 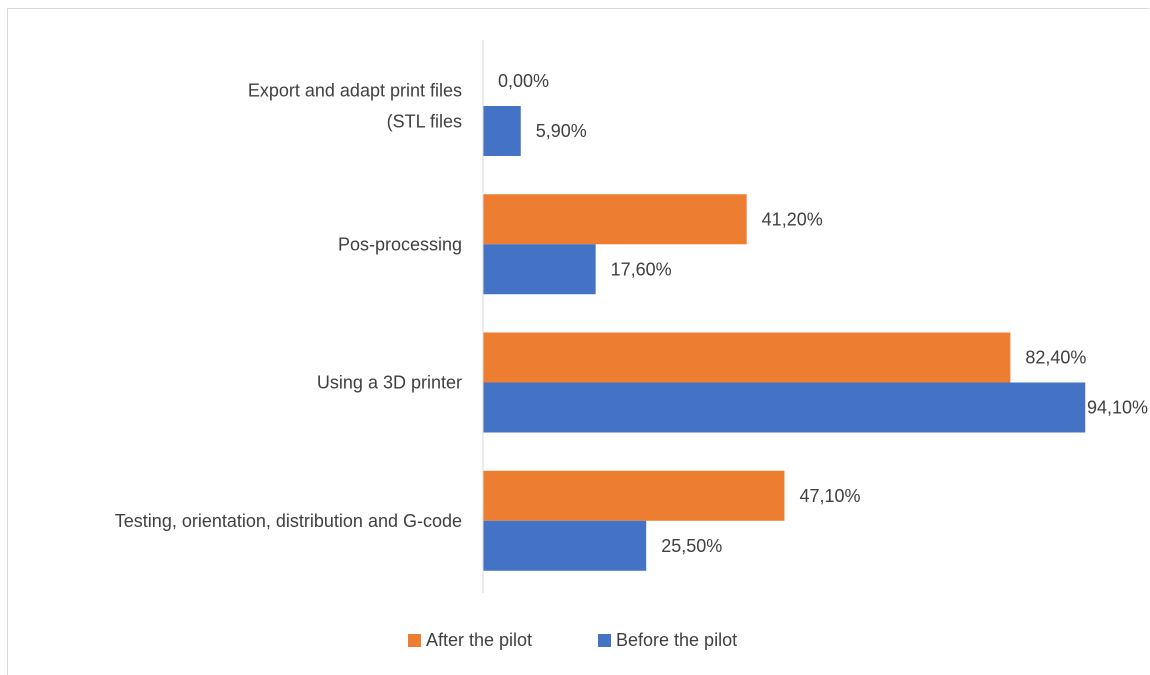 What do you see at coordinates (479, 640) in the screenshot?
I see `legend-entry: After the pilot` at bounding box center [479, 640].